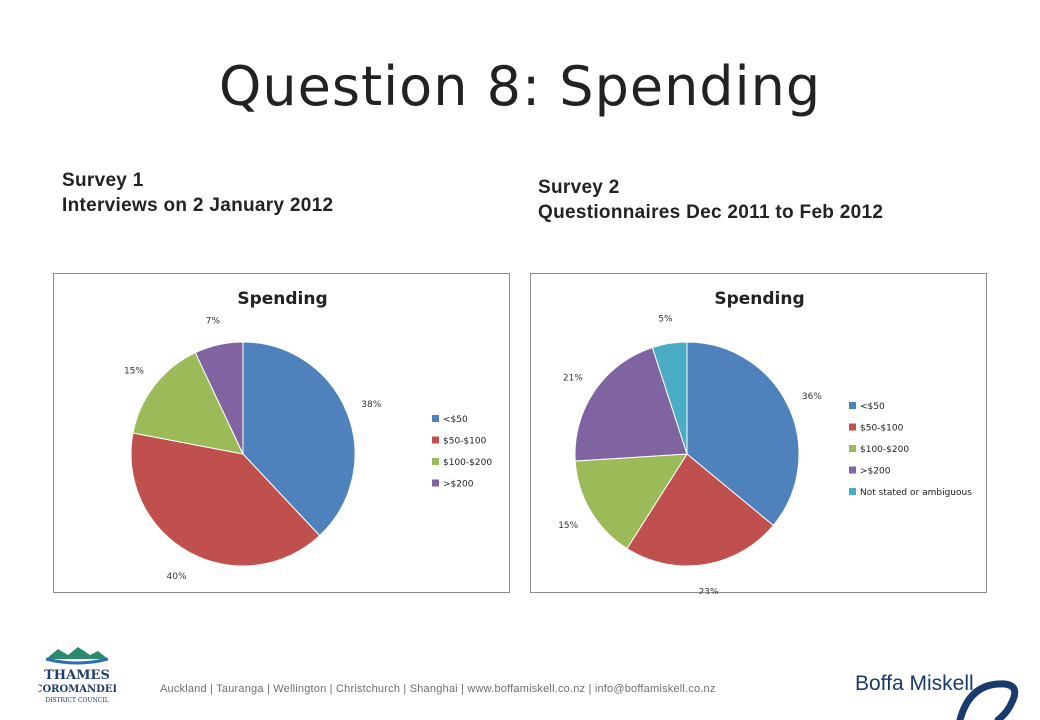 The height and width of the screenshot is (720, 1040). I want to click on pie-data-label: 38%, so click(371, 405).